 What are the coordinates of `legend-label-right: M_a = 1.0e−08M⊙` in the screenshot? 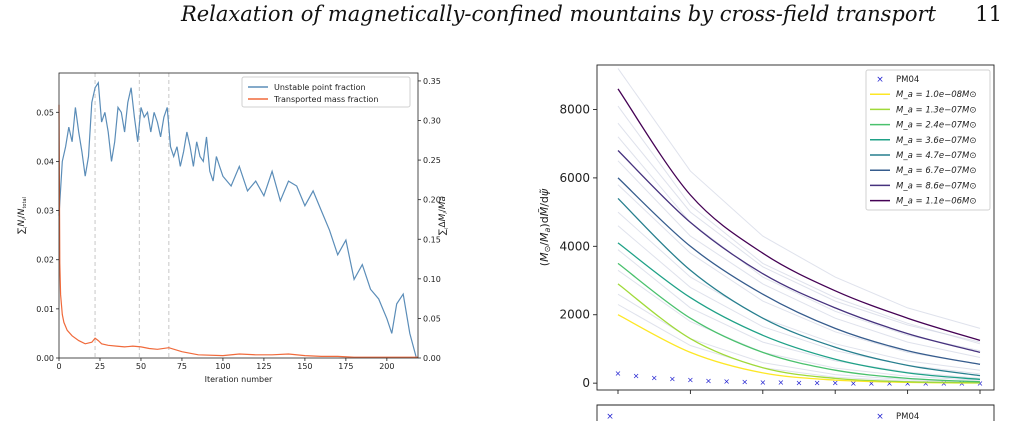 It's located at (936, 95).